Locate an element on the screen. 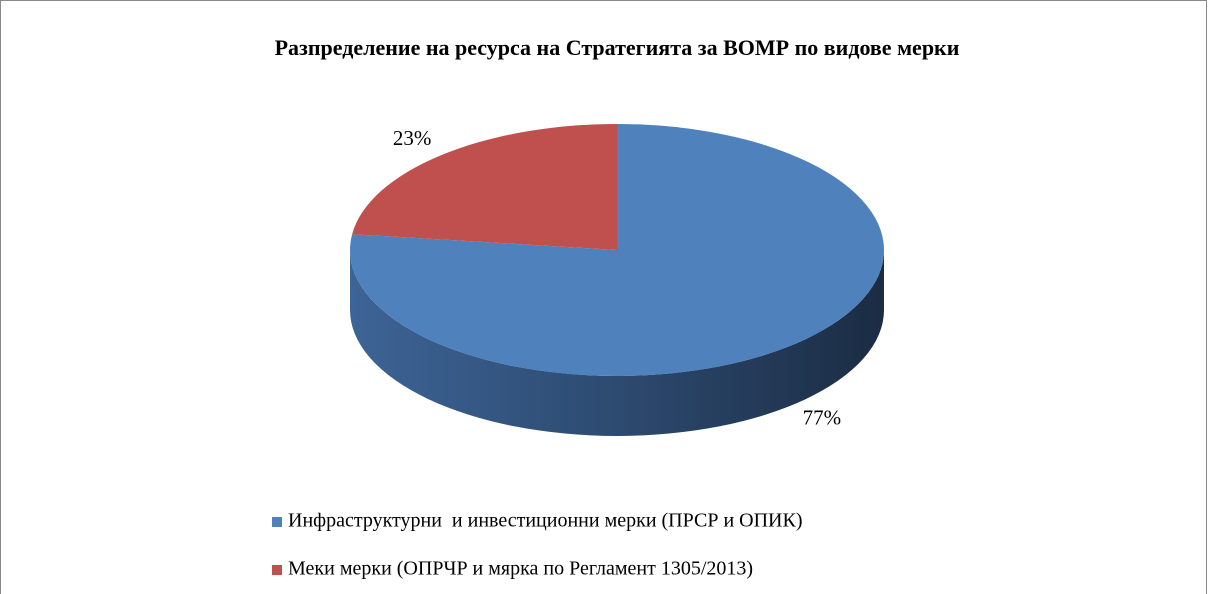 This screenshot has height=594, width=1208. data-label: 23% is located at coordinates (412, 138).